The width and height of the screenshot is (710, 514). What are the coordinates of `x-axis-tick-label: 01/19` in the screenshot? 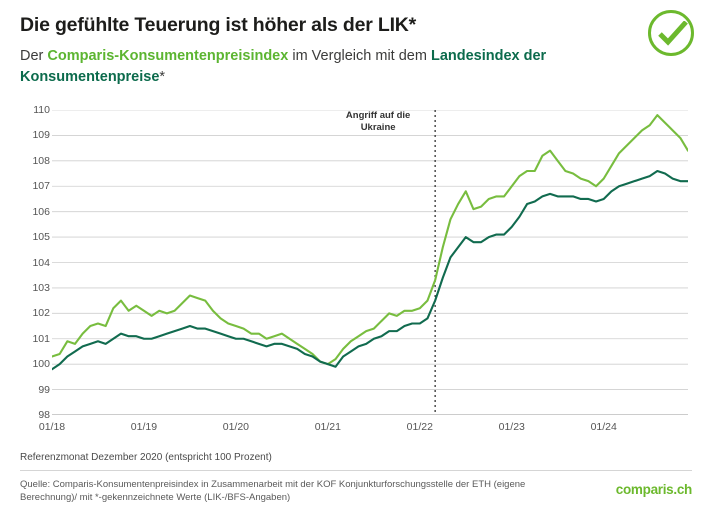 It's located at (144, 427).